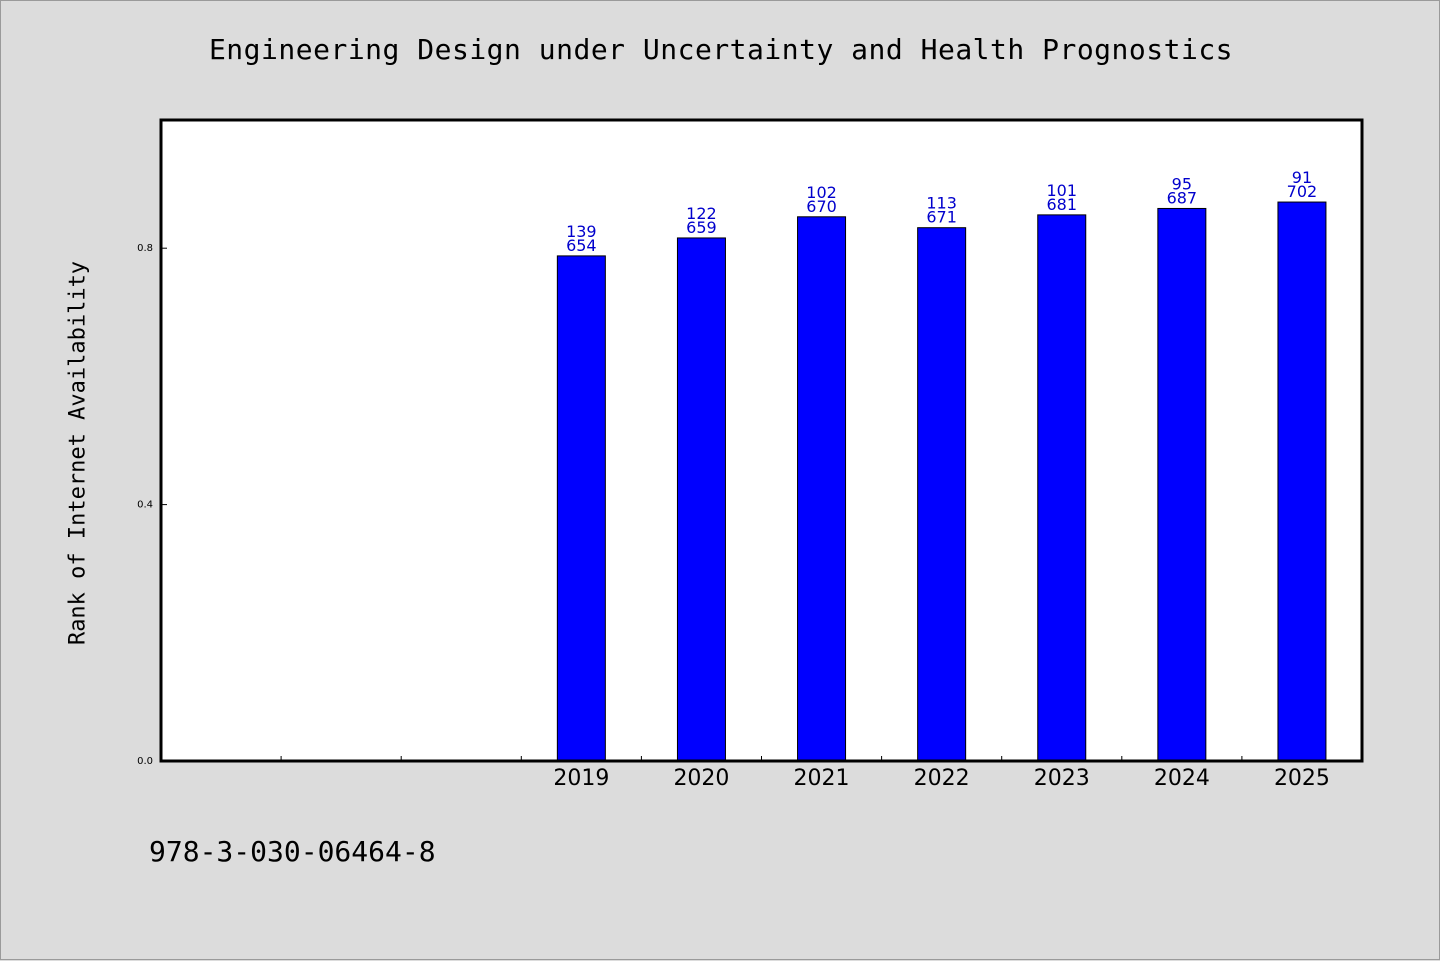  I want to click on x-tick-label-2020: 2020, so click(701, 778).